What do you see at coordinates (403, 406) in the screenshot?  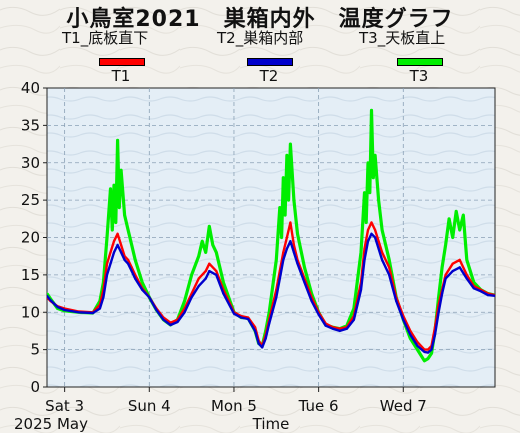 I see `x-tick-label: Wed 7` at bounding box center [403, 406].